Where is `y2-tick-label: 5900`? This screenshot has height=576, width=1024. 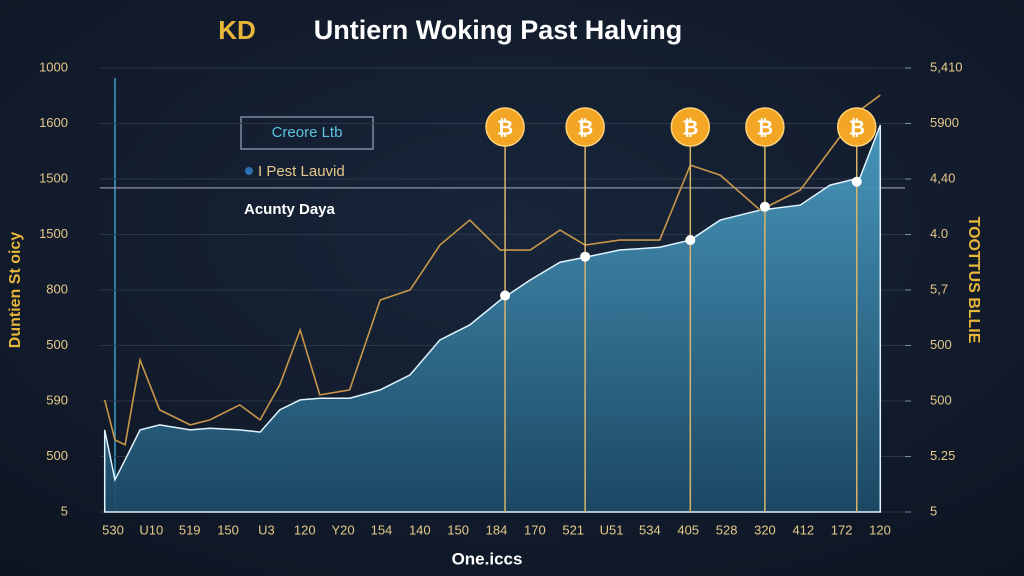
y2-tick-label: 5900 is located at coordinates (944, 122).